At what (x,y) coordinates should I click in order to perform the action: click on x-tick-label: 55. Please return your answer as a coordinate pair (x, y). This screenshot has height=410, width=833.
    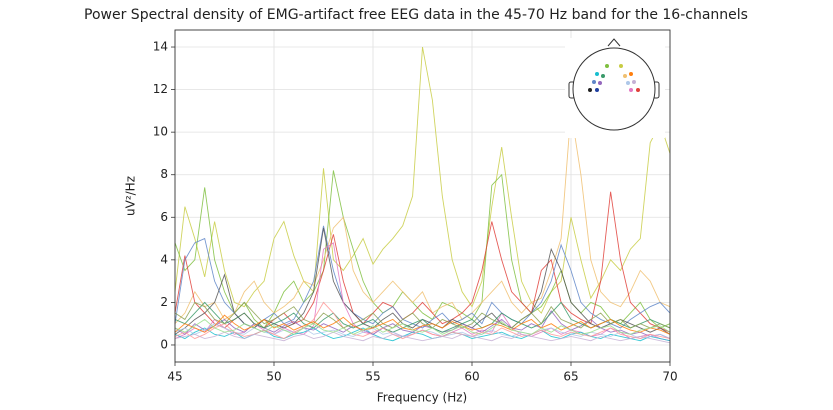
    Looking at the image, I should click on (372, 377).